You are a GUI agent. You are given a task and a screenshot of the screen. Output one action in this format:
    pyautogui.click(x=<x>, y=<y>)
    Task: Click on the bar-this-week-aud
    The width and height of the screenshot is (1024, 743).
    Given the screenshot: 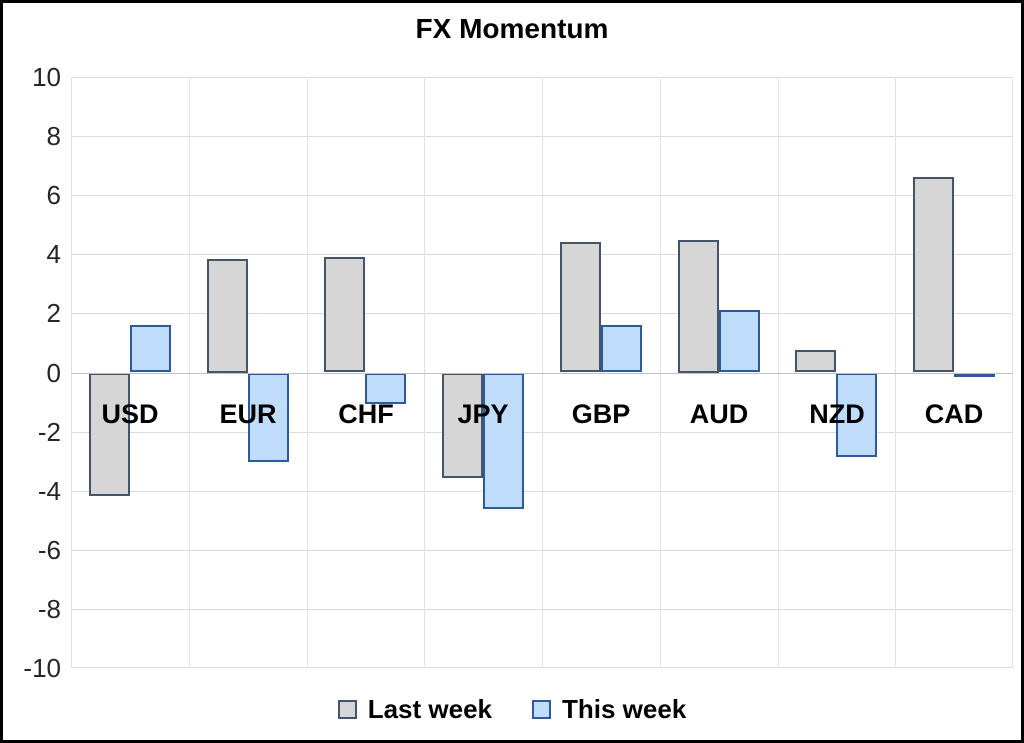 What is the action you would take?
    pyautogui.click(x=739, y=341)
    